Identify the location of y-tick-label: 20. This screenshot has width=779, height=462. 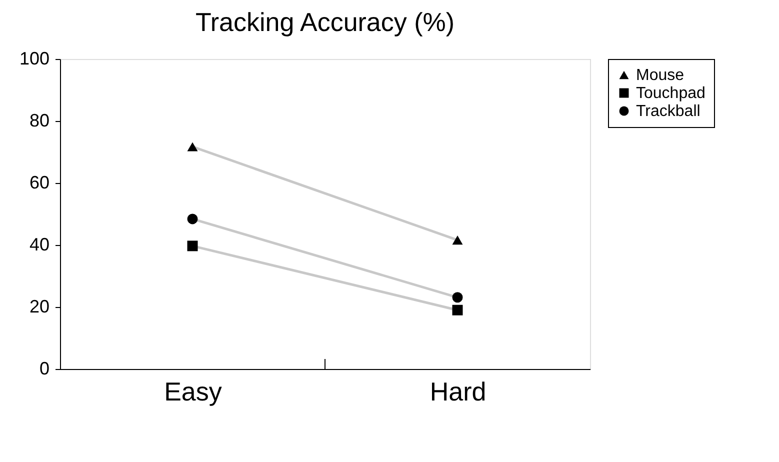
(39, 306).